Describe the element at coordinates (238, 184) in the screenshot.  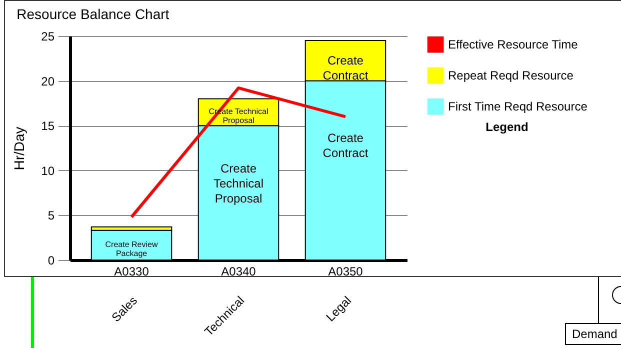
I see `data-label: Create Technical Proposal` at that location.